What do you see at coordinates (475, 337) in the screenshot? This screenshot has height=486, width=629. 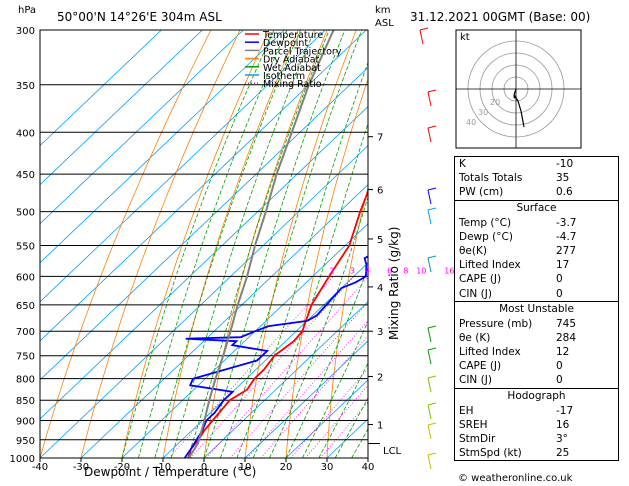 I see `most-unstable-label: θe (K)` at bounding box center [475, 337].